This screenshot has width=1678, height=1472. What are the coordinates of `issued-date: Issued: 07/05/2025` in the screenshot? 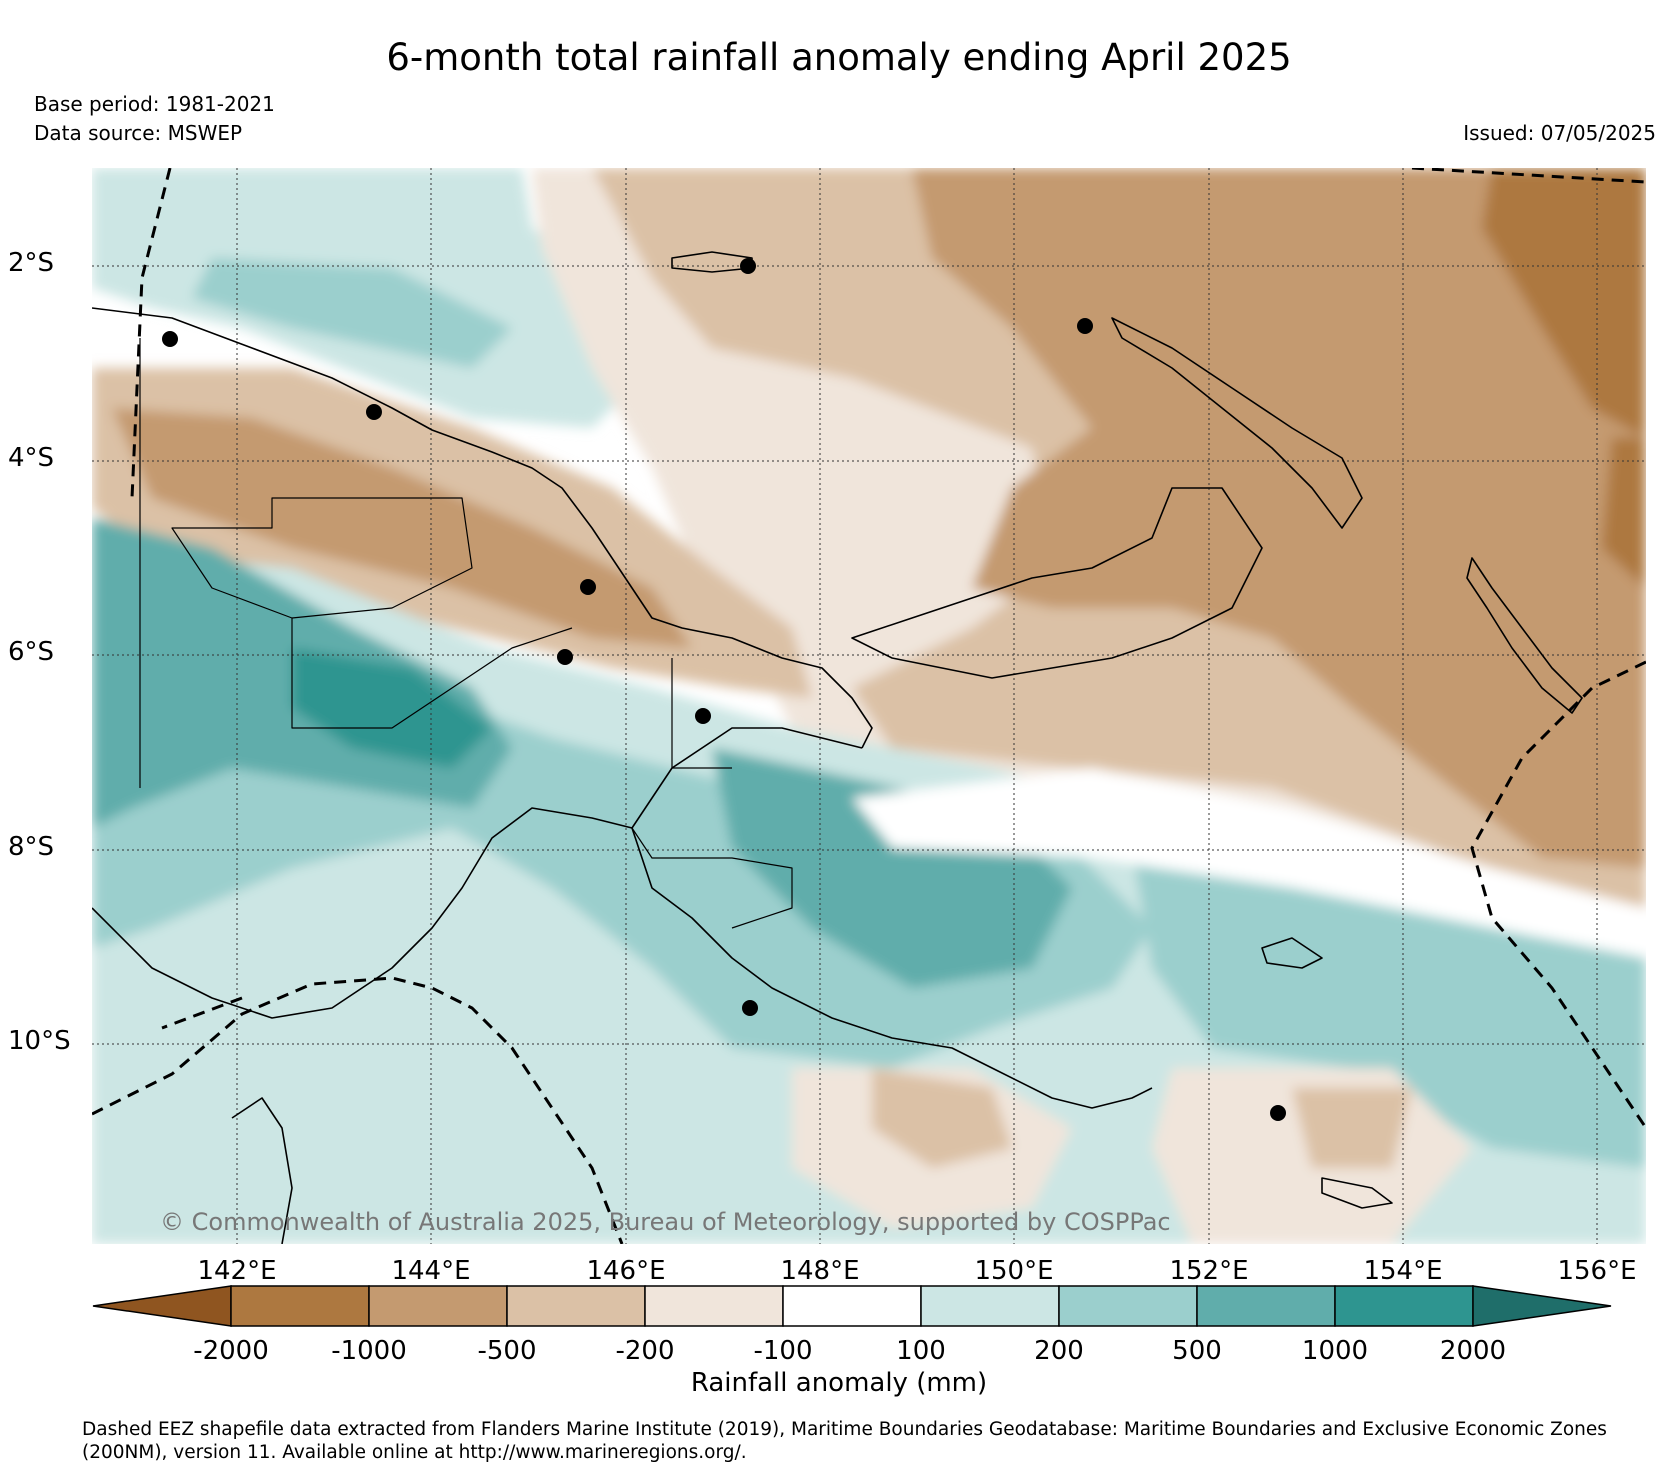 It's located at (1559, 133).